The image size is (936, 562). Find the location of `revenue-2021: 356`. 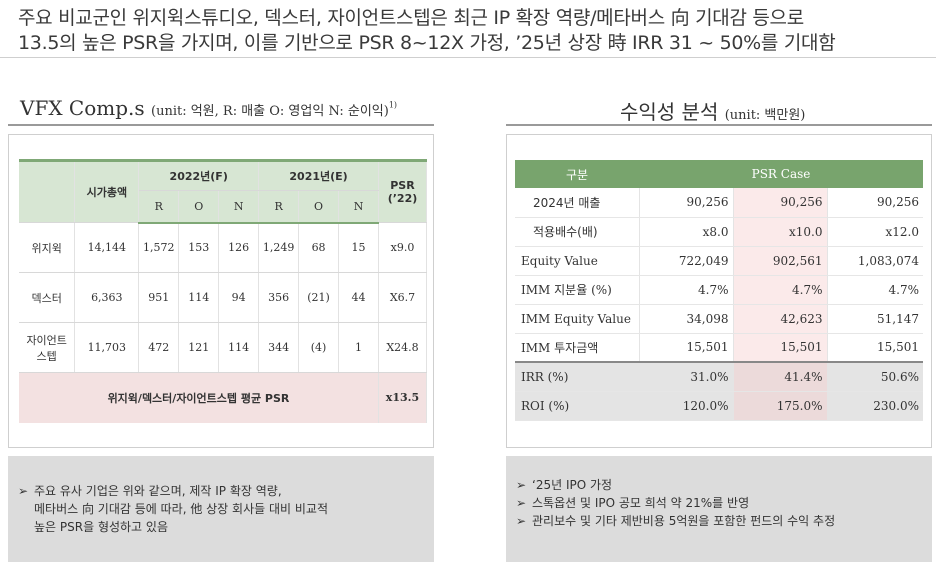

revenue-2021: 356 is located at coordinates (279, 297).